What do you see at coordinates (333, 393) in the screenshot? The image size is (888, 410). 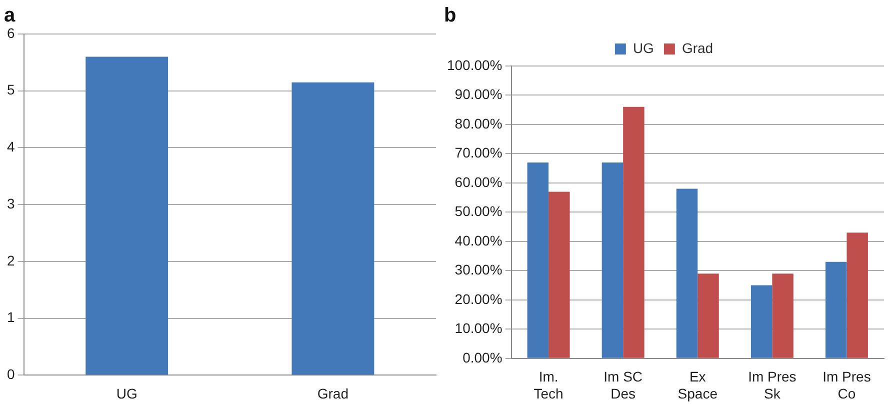 I see `x-tick-label: Grad` at bounding box center [333, 393].